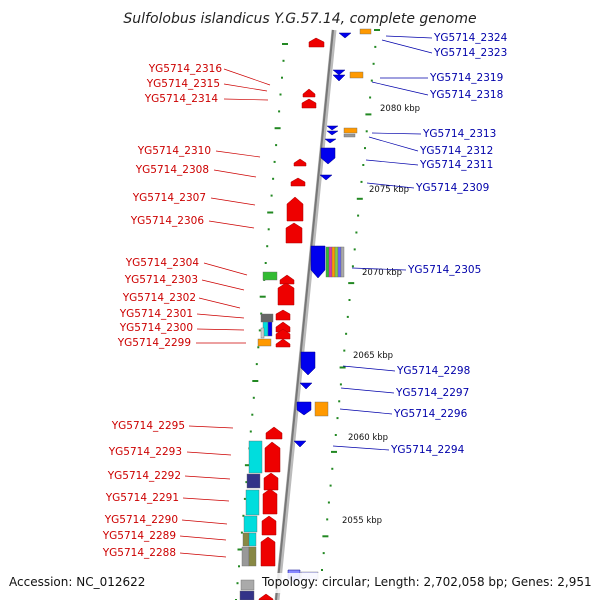 Image resolution: width=600 pixels, height=600 pixels. I want to click on gene-label: YG5714_2324, so click(470, 38).